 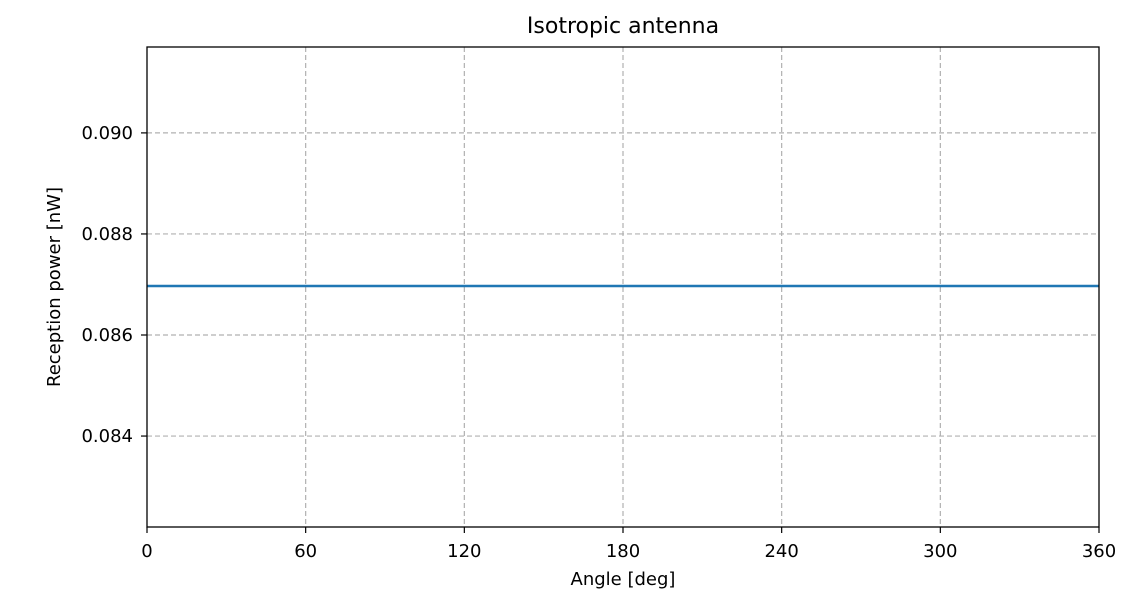 What do you see at coordinates (781, 551) in the screenshot?
I see `x-tick-label: 240` at bounding box center [781, 551].